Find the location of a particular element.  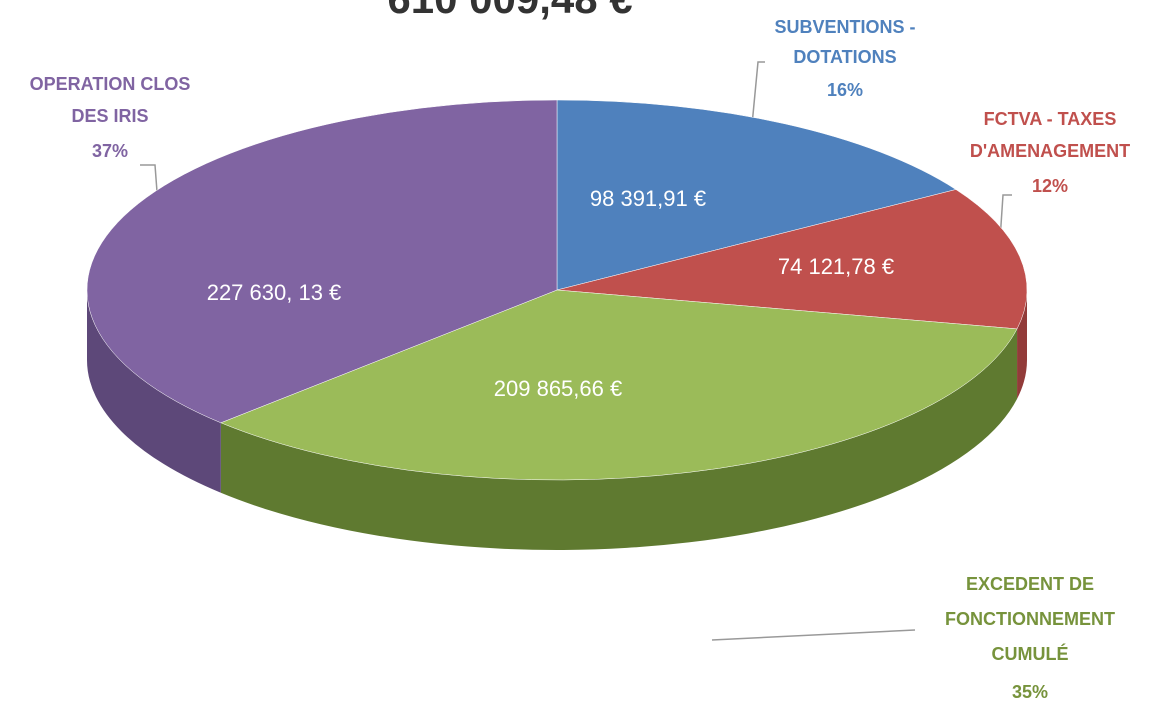

category-label: EXCEDENT DE is located at coordinates (1030, 584).